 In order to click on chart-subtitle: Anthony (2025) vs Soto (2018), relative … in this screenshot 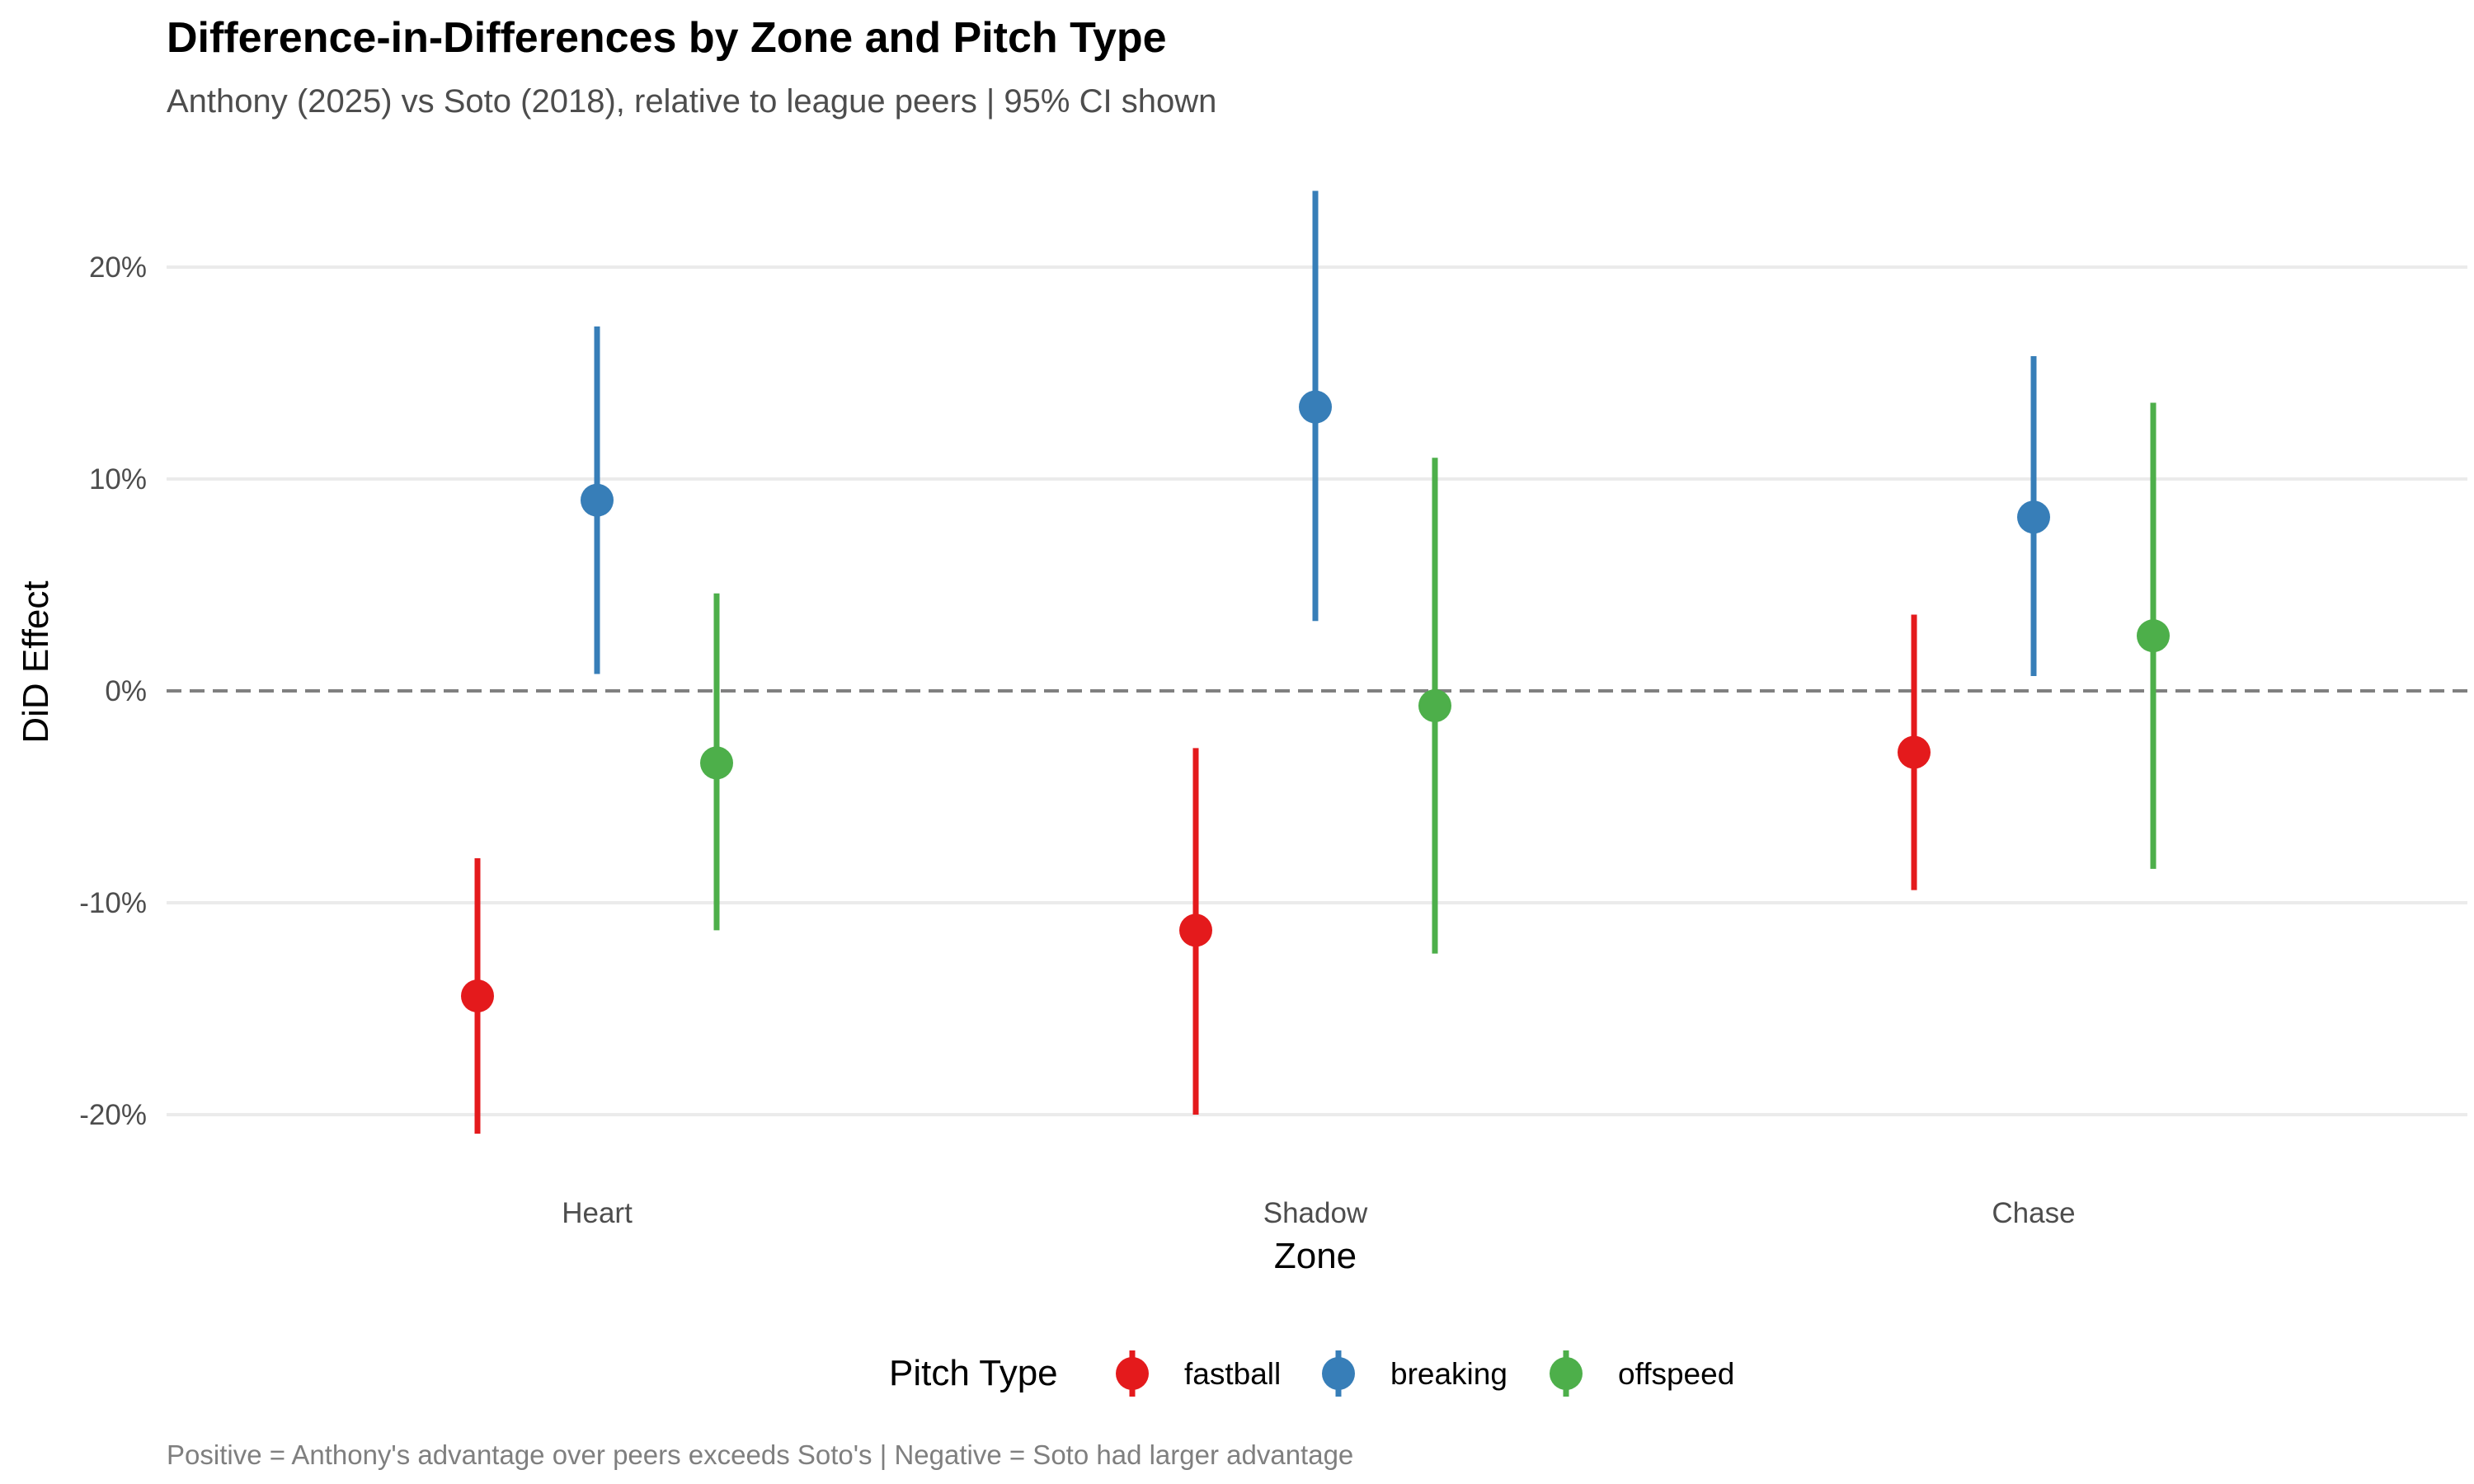, I will do `click(691, 101)`.